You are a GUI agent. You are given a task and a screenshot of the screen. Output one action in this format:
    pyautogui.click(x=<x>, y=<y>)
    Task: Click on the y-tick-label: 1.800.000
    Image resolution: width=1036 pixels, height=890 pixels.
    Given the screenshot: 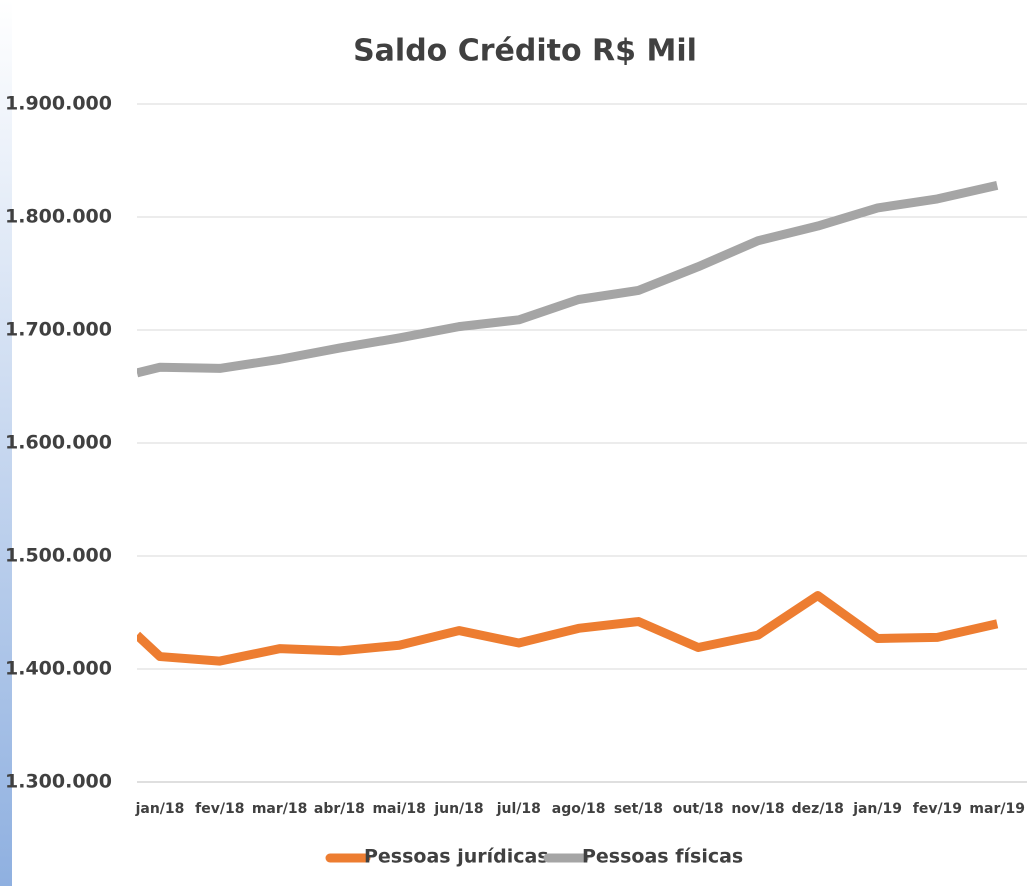 What is the action you would take?
    pyautogui.click(x=58, y=217)
    